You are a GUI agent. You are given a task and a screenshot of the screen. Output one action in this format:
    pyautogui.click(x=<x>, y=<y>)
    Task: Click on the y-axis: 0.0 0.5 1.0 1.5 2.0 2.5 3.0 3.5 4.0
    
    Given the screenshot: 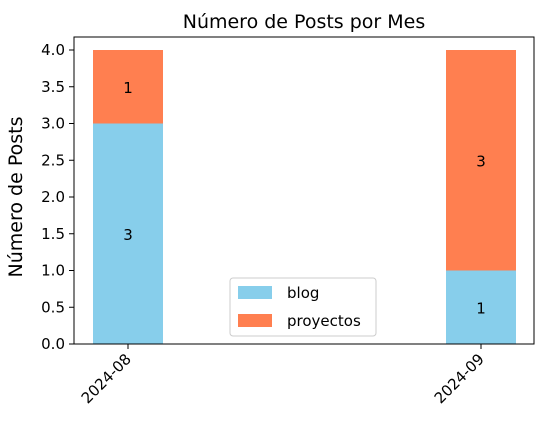 What is the action you would take?
    pyautogui.click(x=57, y=197)
    